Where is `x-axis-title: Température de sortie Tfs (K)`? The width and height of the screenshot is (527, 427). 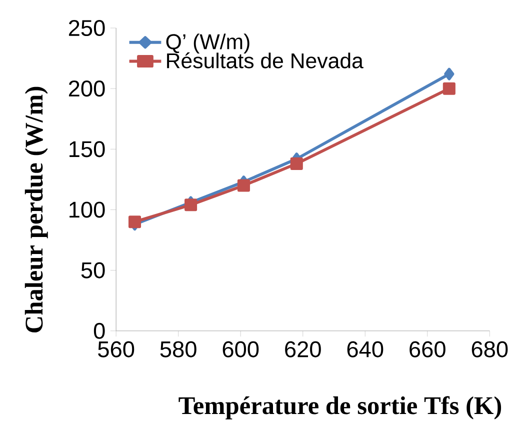
x-axis-title: Température de sortie Tfs (K) is located at coordinates (340, 408).